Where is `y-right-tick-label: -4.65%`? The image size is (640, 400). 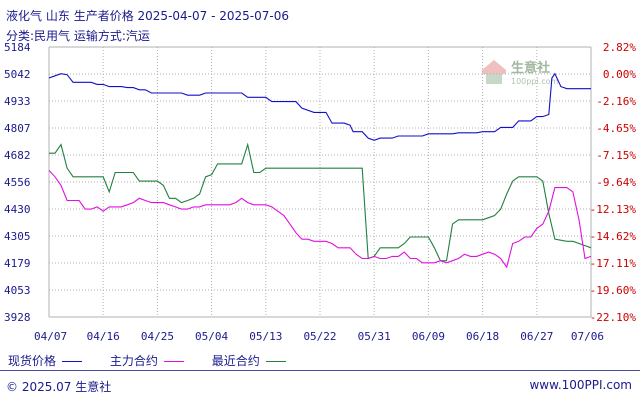 y-right-tick-label: -4.65% is located at coordinates (616, 128).